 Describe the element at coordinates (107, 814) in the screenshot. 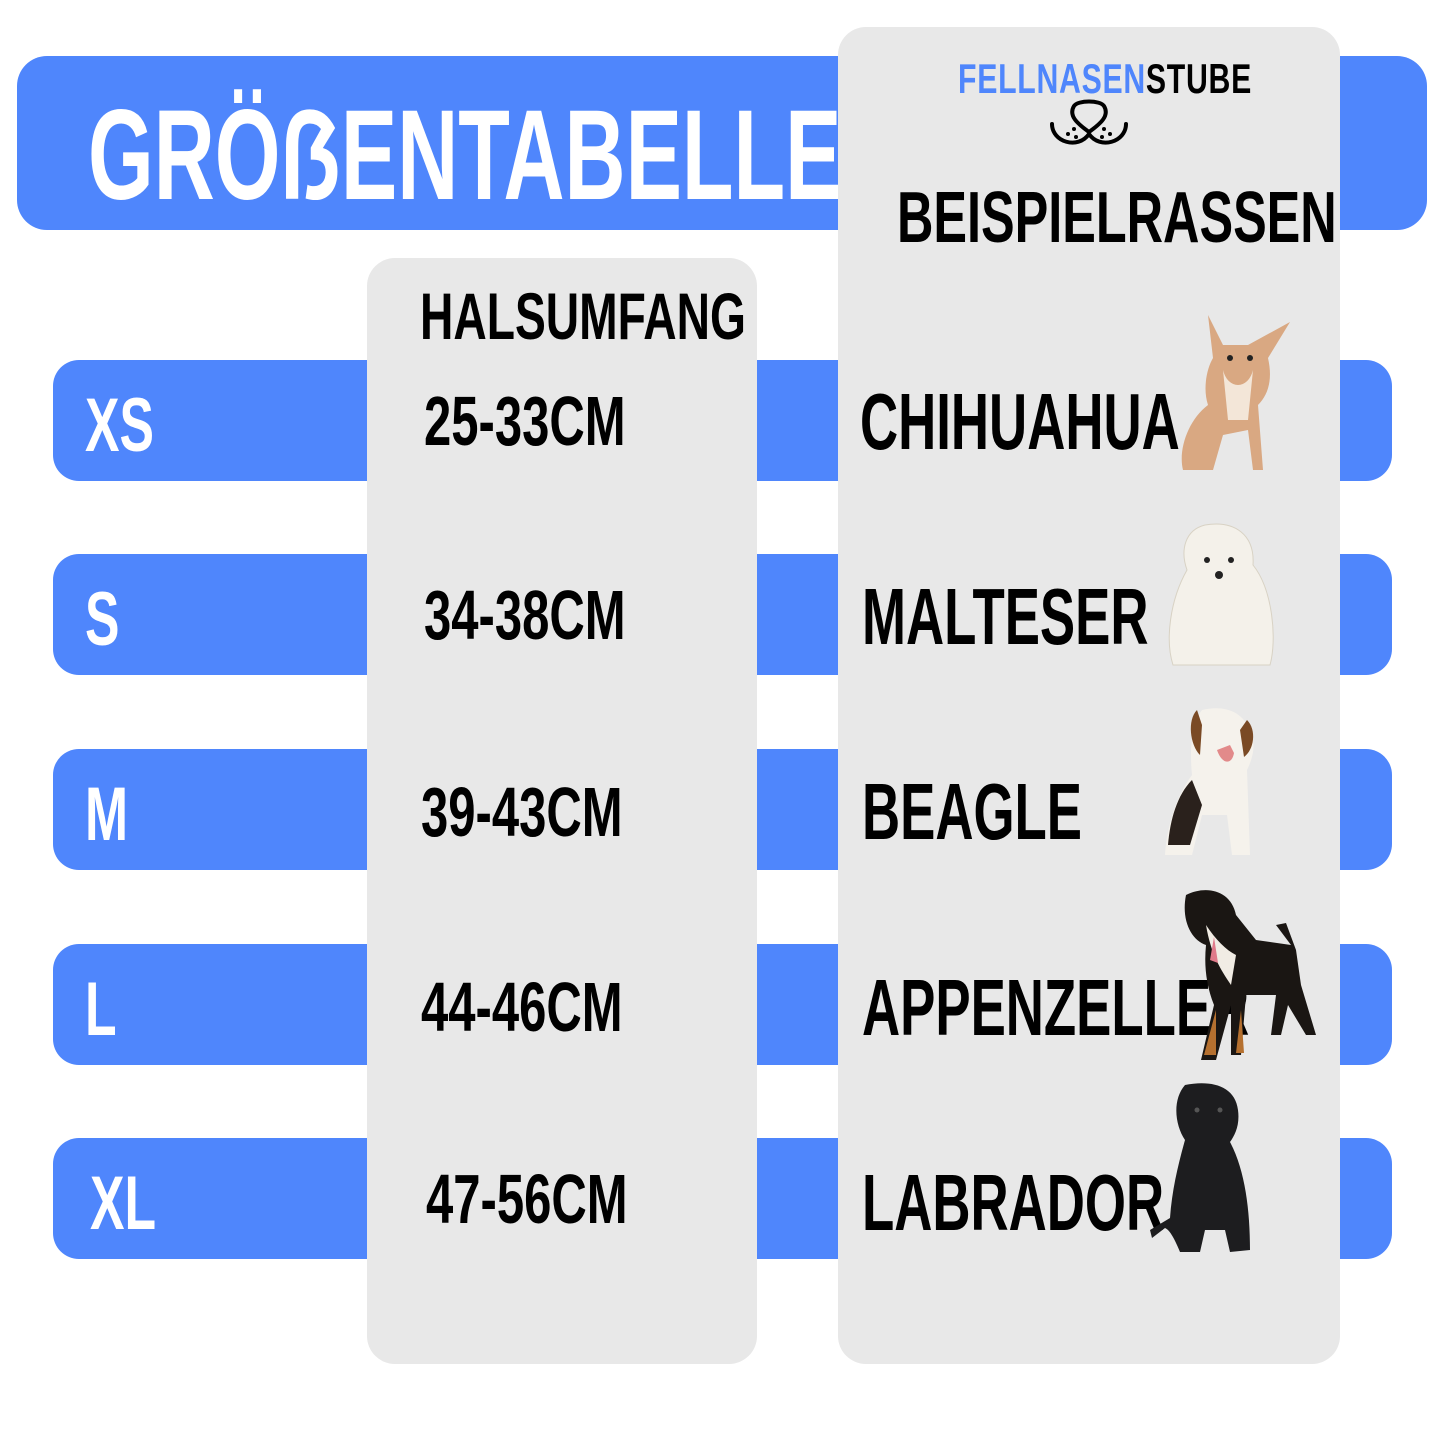

I see `size-label: M` at that location.